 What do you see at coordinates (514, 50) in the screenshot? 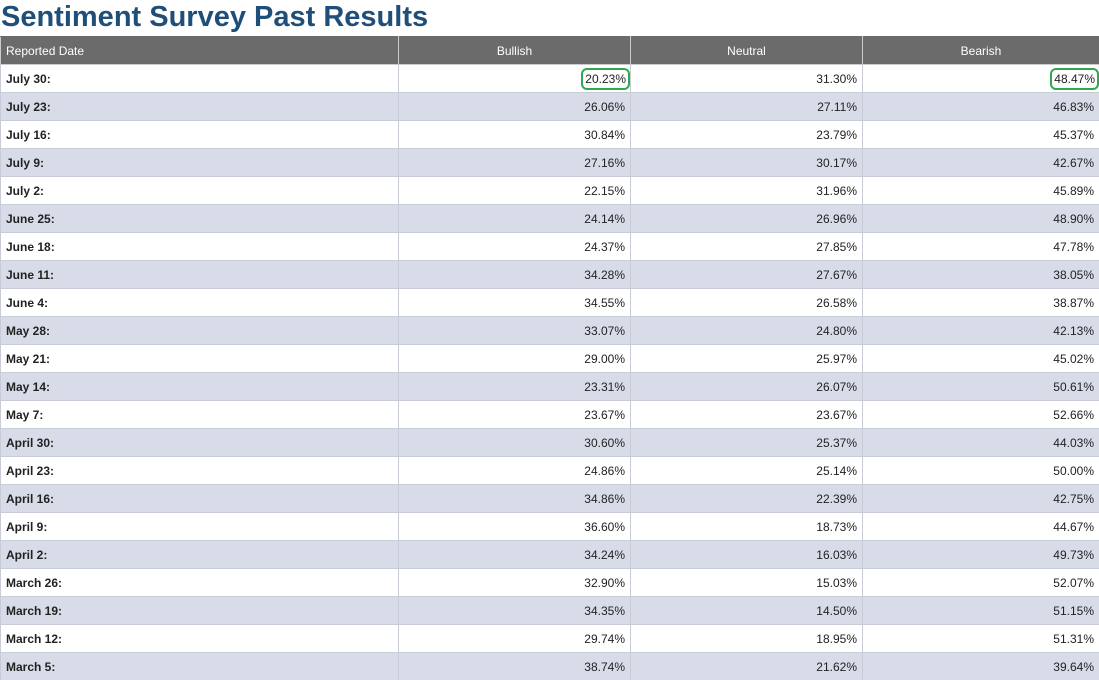
I see `header-bullish: Bullish` at bounding box center [514, 50].